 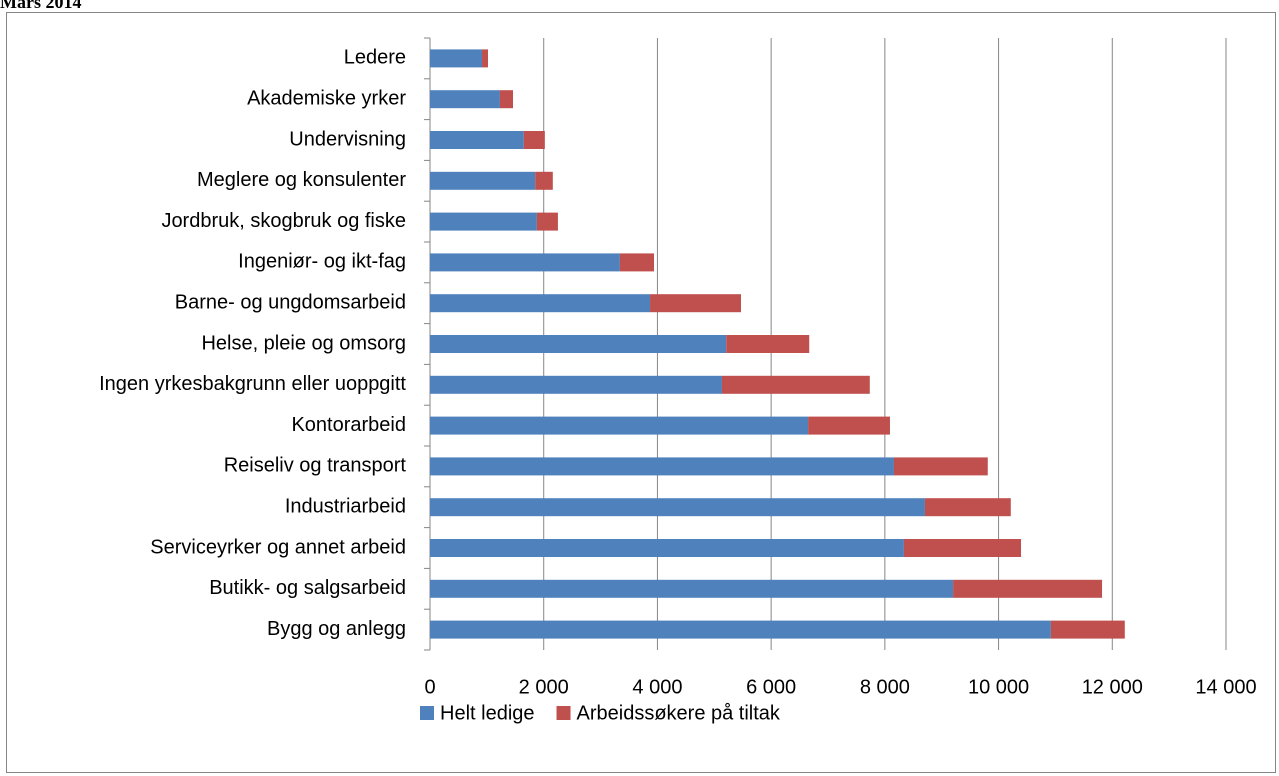 What do you see at coordinates (307, 588) in the screenshot?
I see `y-tick-label: Butikk- og salgsarbeid` at bounding box center [307, 588].